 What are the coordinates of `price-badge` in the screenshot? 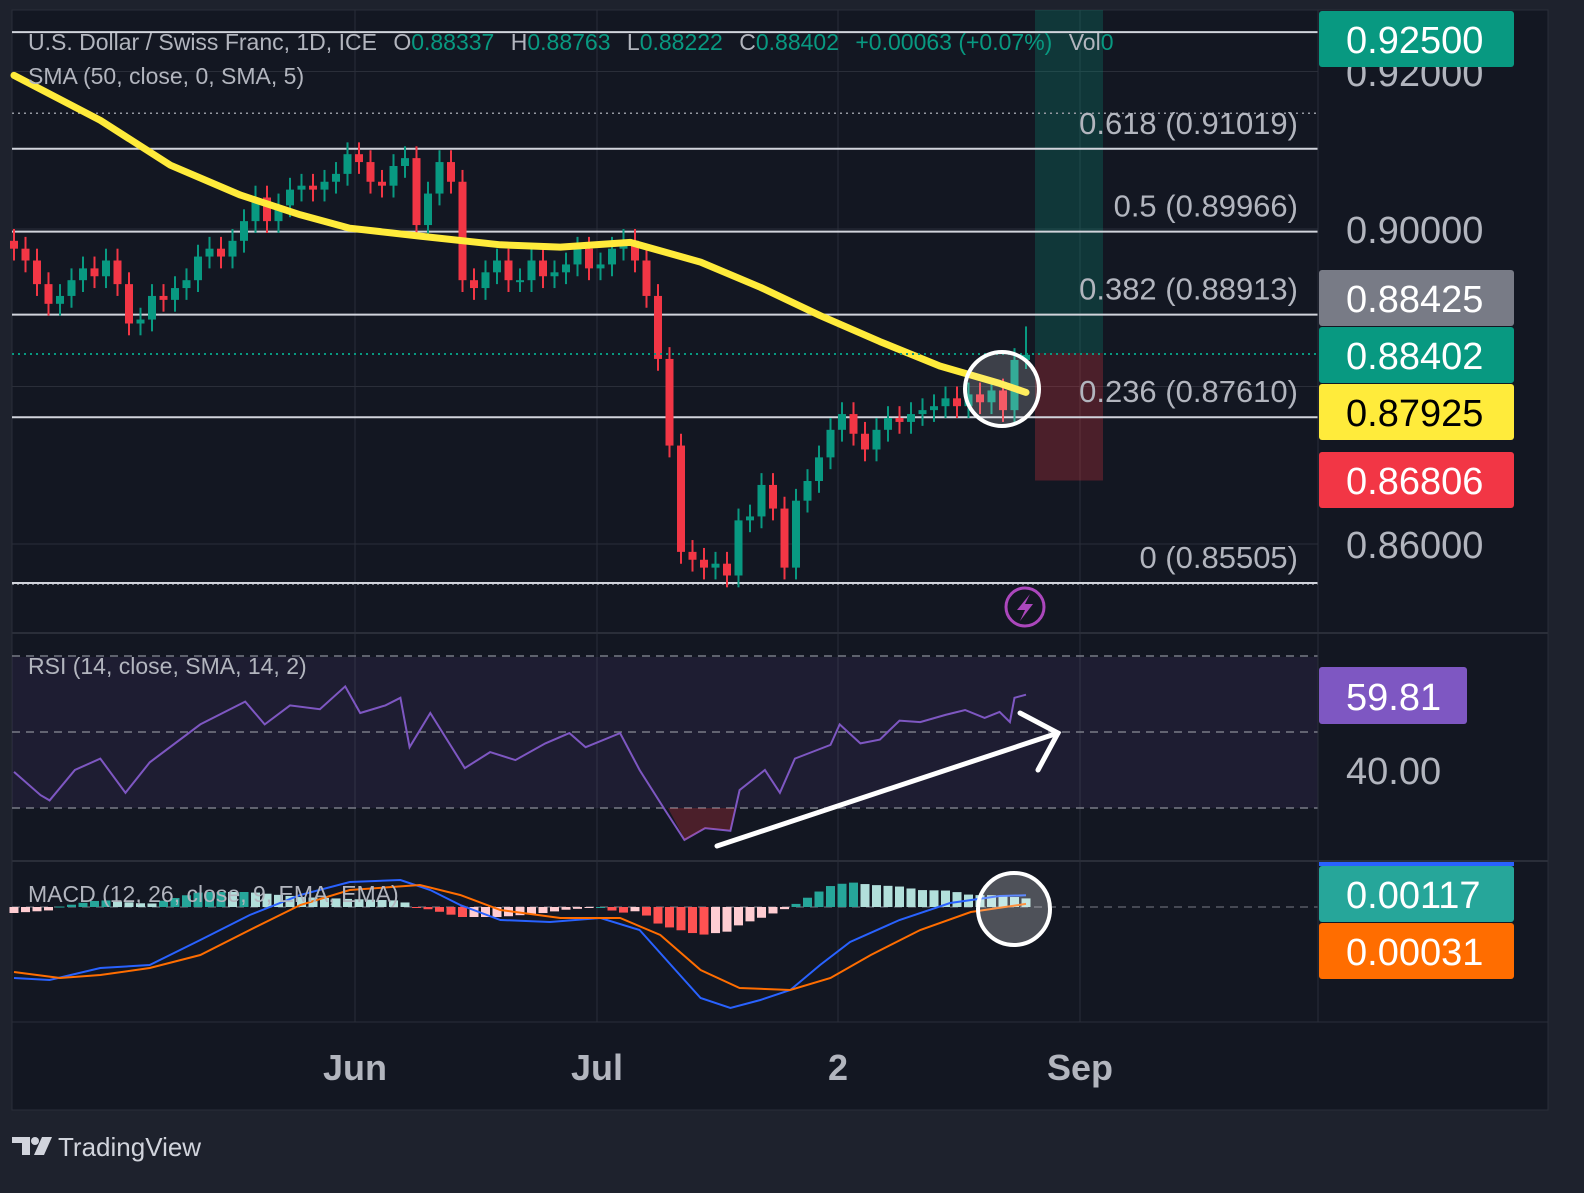 It's located at (1416, 412).